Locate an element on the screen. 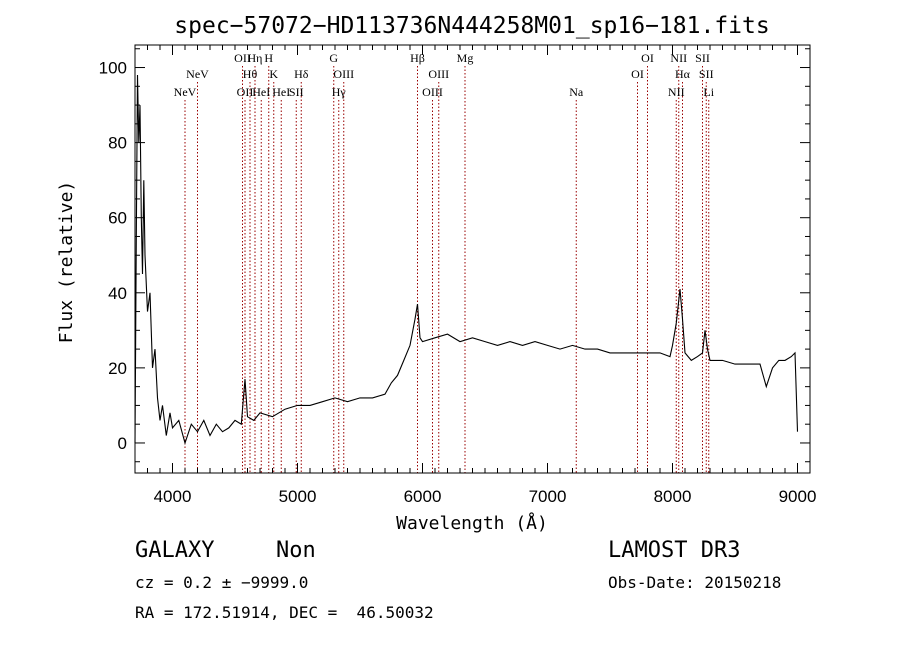  emission-line-label: Hγ is located at coordinates (339, 92).